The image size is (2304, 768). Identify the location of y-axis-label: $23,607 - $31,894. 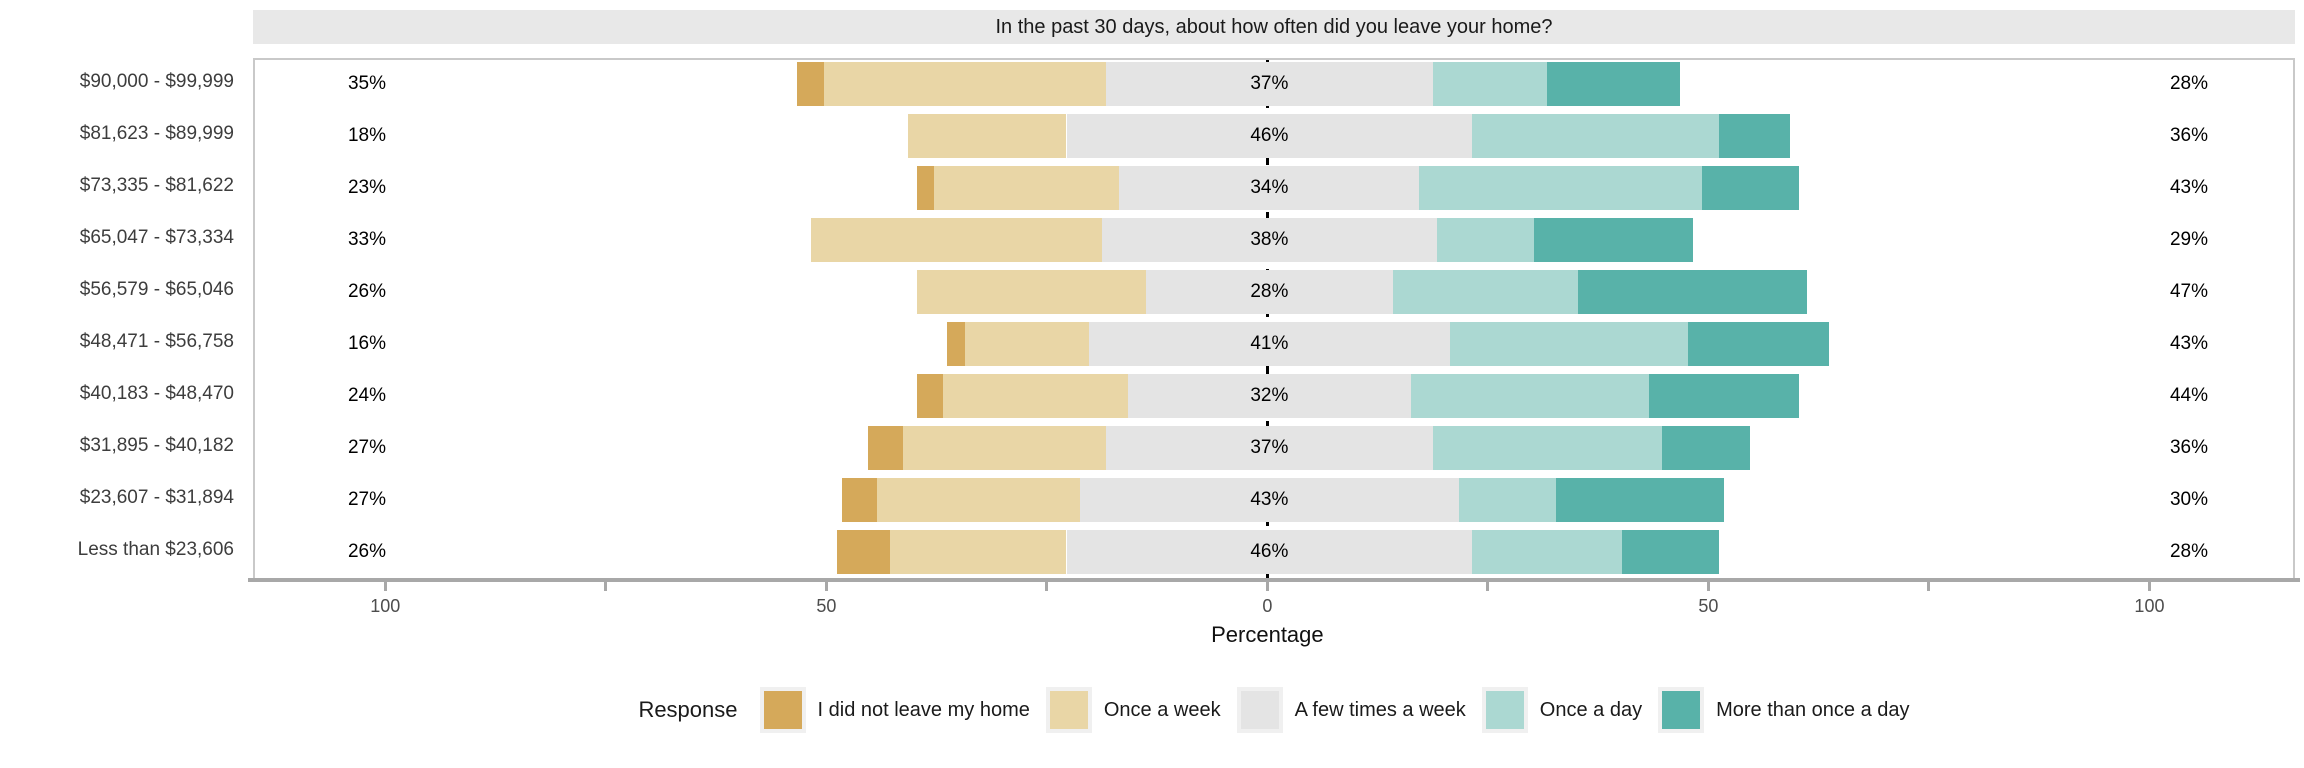
(156, 497).